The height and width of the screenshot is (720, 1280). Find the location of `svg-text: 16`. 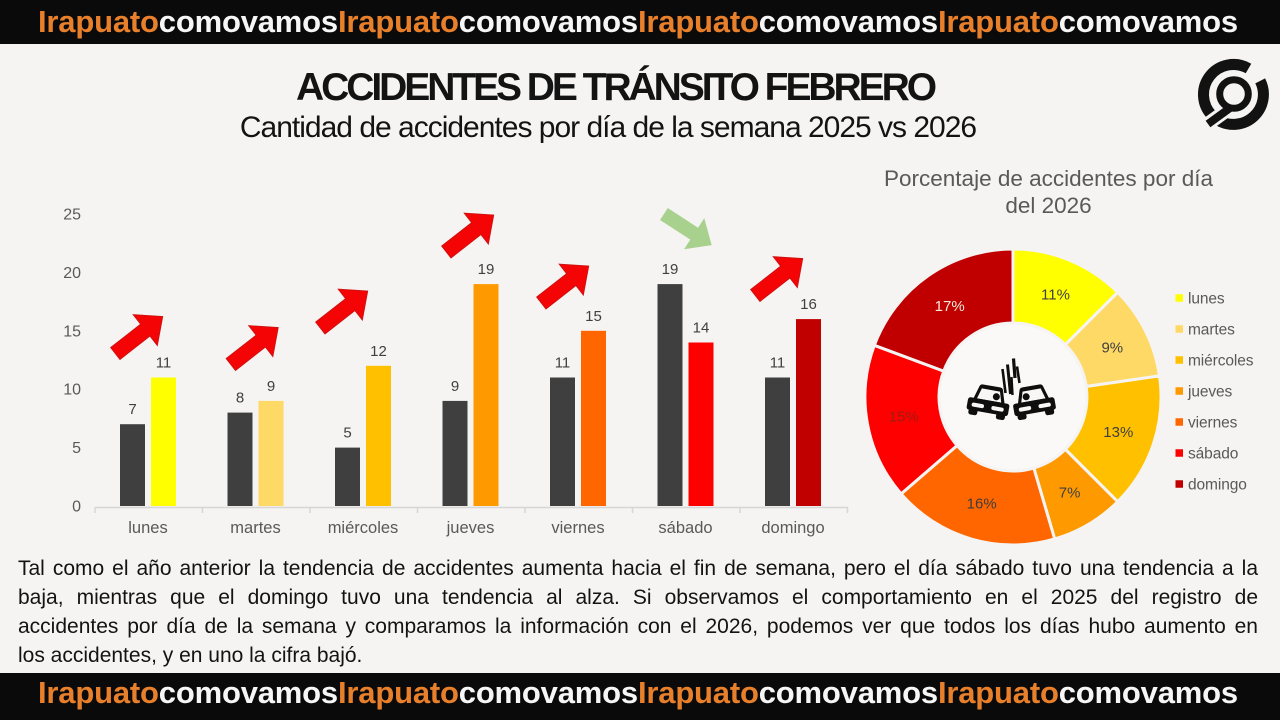

svg-text: 16 is located at coordinates (808, 304).